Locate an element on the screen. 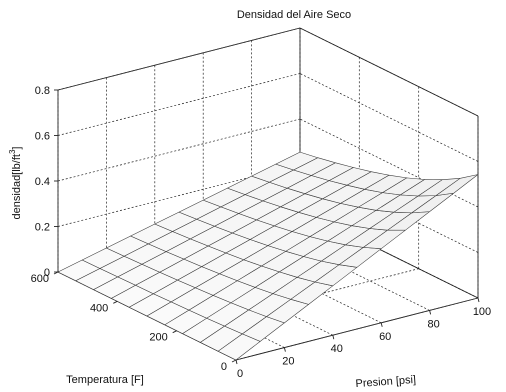 This screenshot has width=506, height=392. z-axis-label: densidad[lb/ft3] is located at coordinates (15, 183).